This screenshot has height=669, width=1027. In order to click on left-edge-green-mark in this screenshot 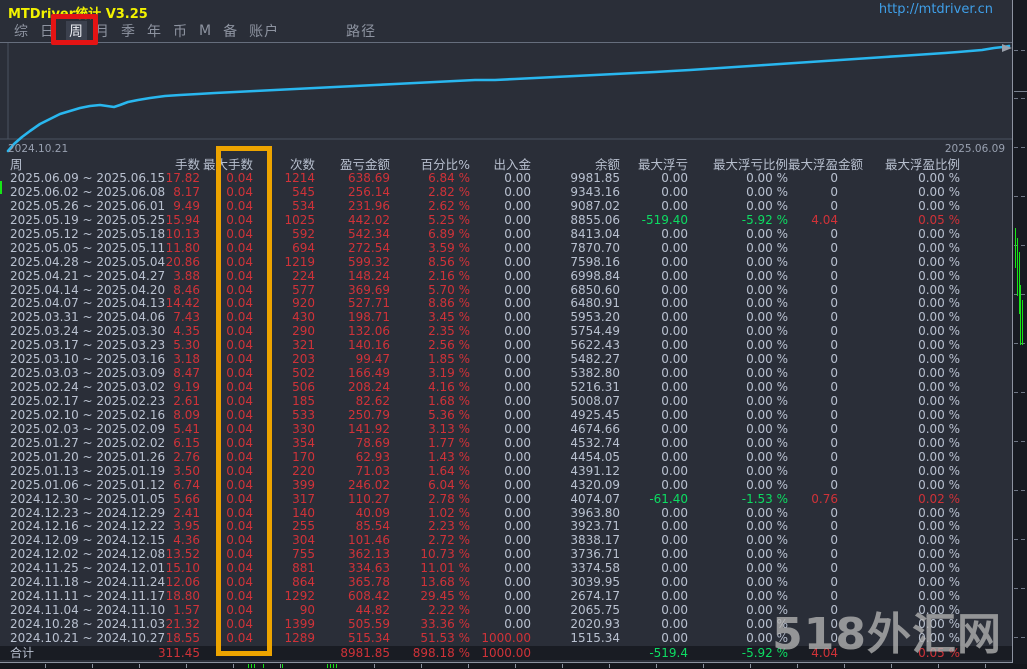, I will do `click(1, 187)`.